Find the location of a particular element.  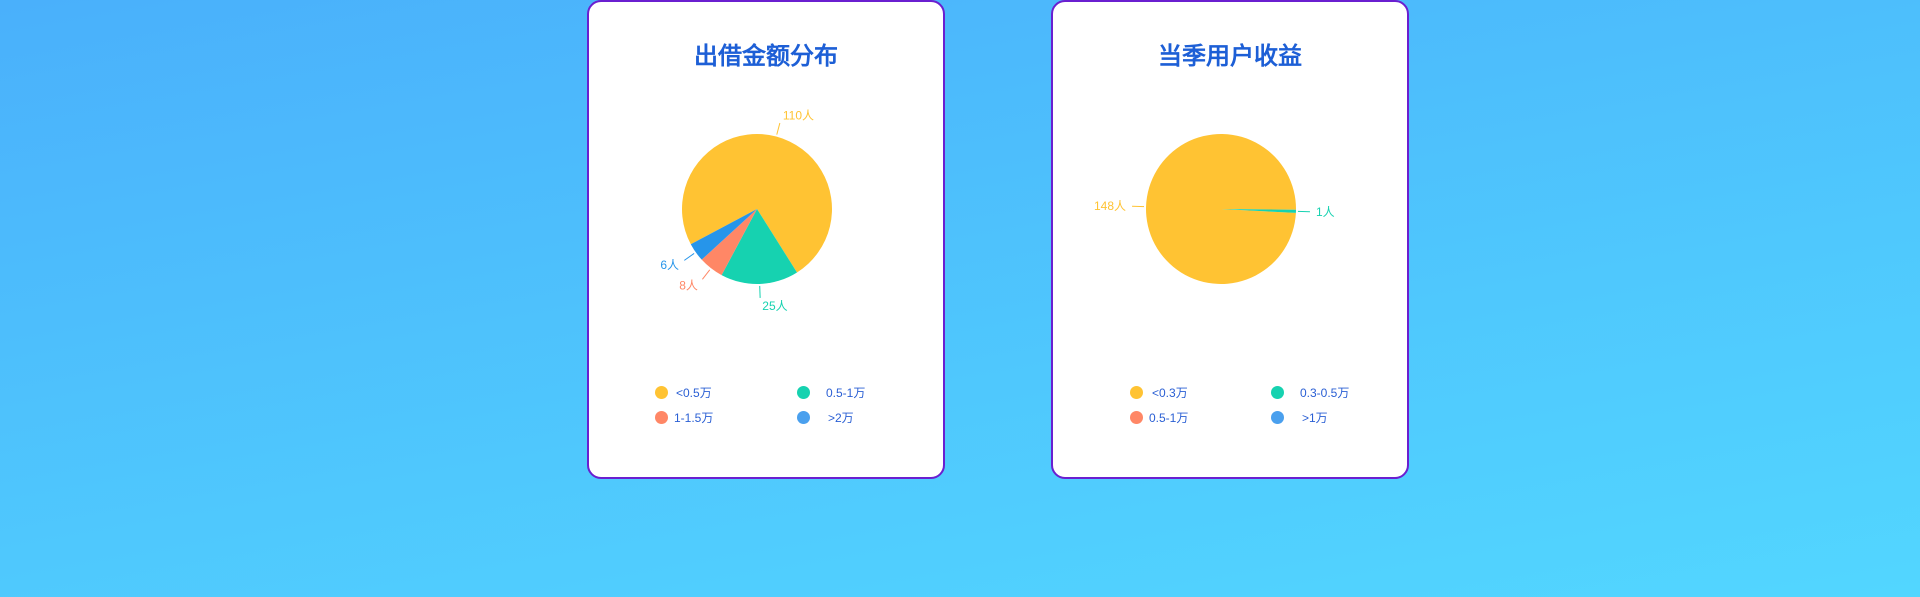

data-label: 148人 is located at coordinates (1110, 206).